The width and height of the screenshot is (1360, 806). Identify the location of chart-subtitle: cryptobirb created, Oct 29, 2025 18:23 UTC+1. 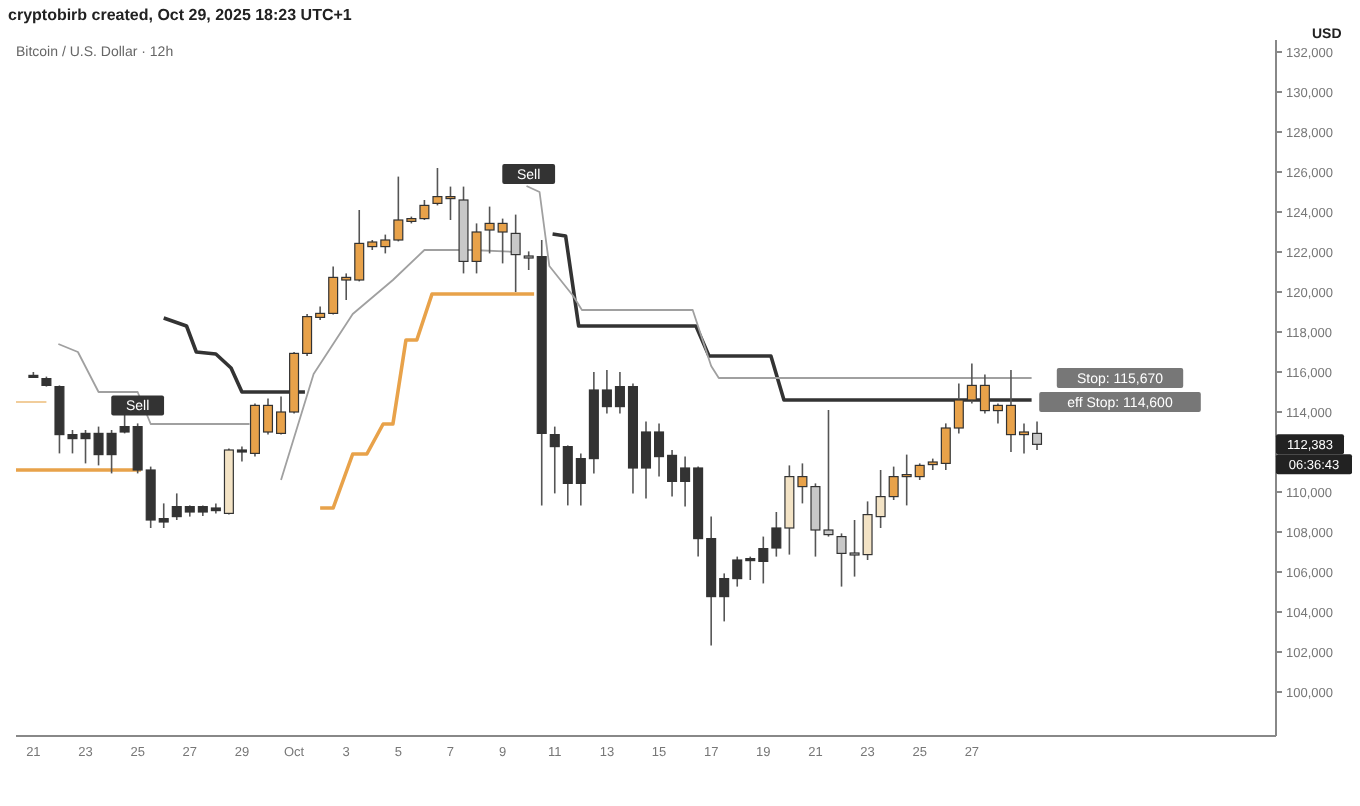
(180, 15).